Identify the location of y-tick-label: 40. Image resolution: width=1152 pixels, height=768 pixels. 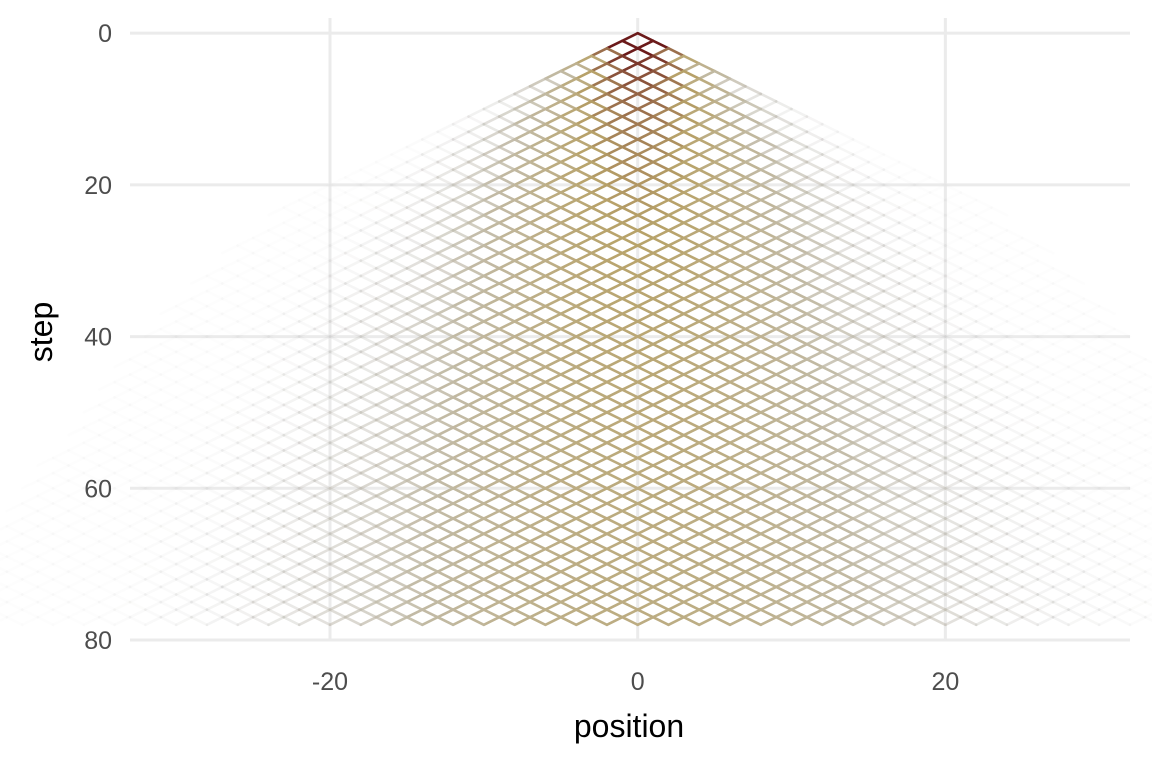
(98, 338).